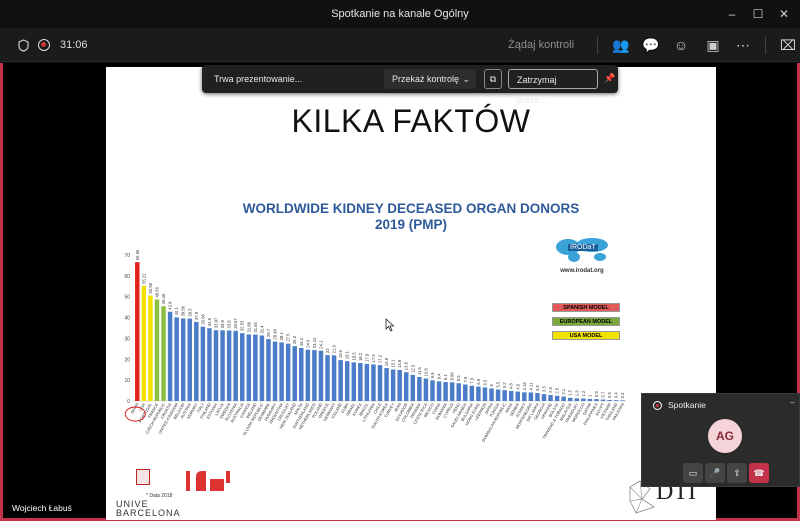 This screenshot has height=521, width=800. Describe the element at coordinates (127, 360) in the screenshot. I see `y-tick-label: 20` at that location.